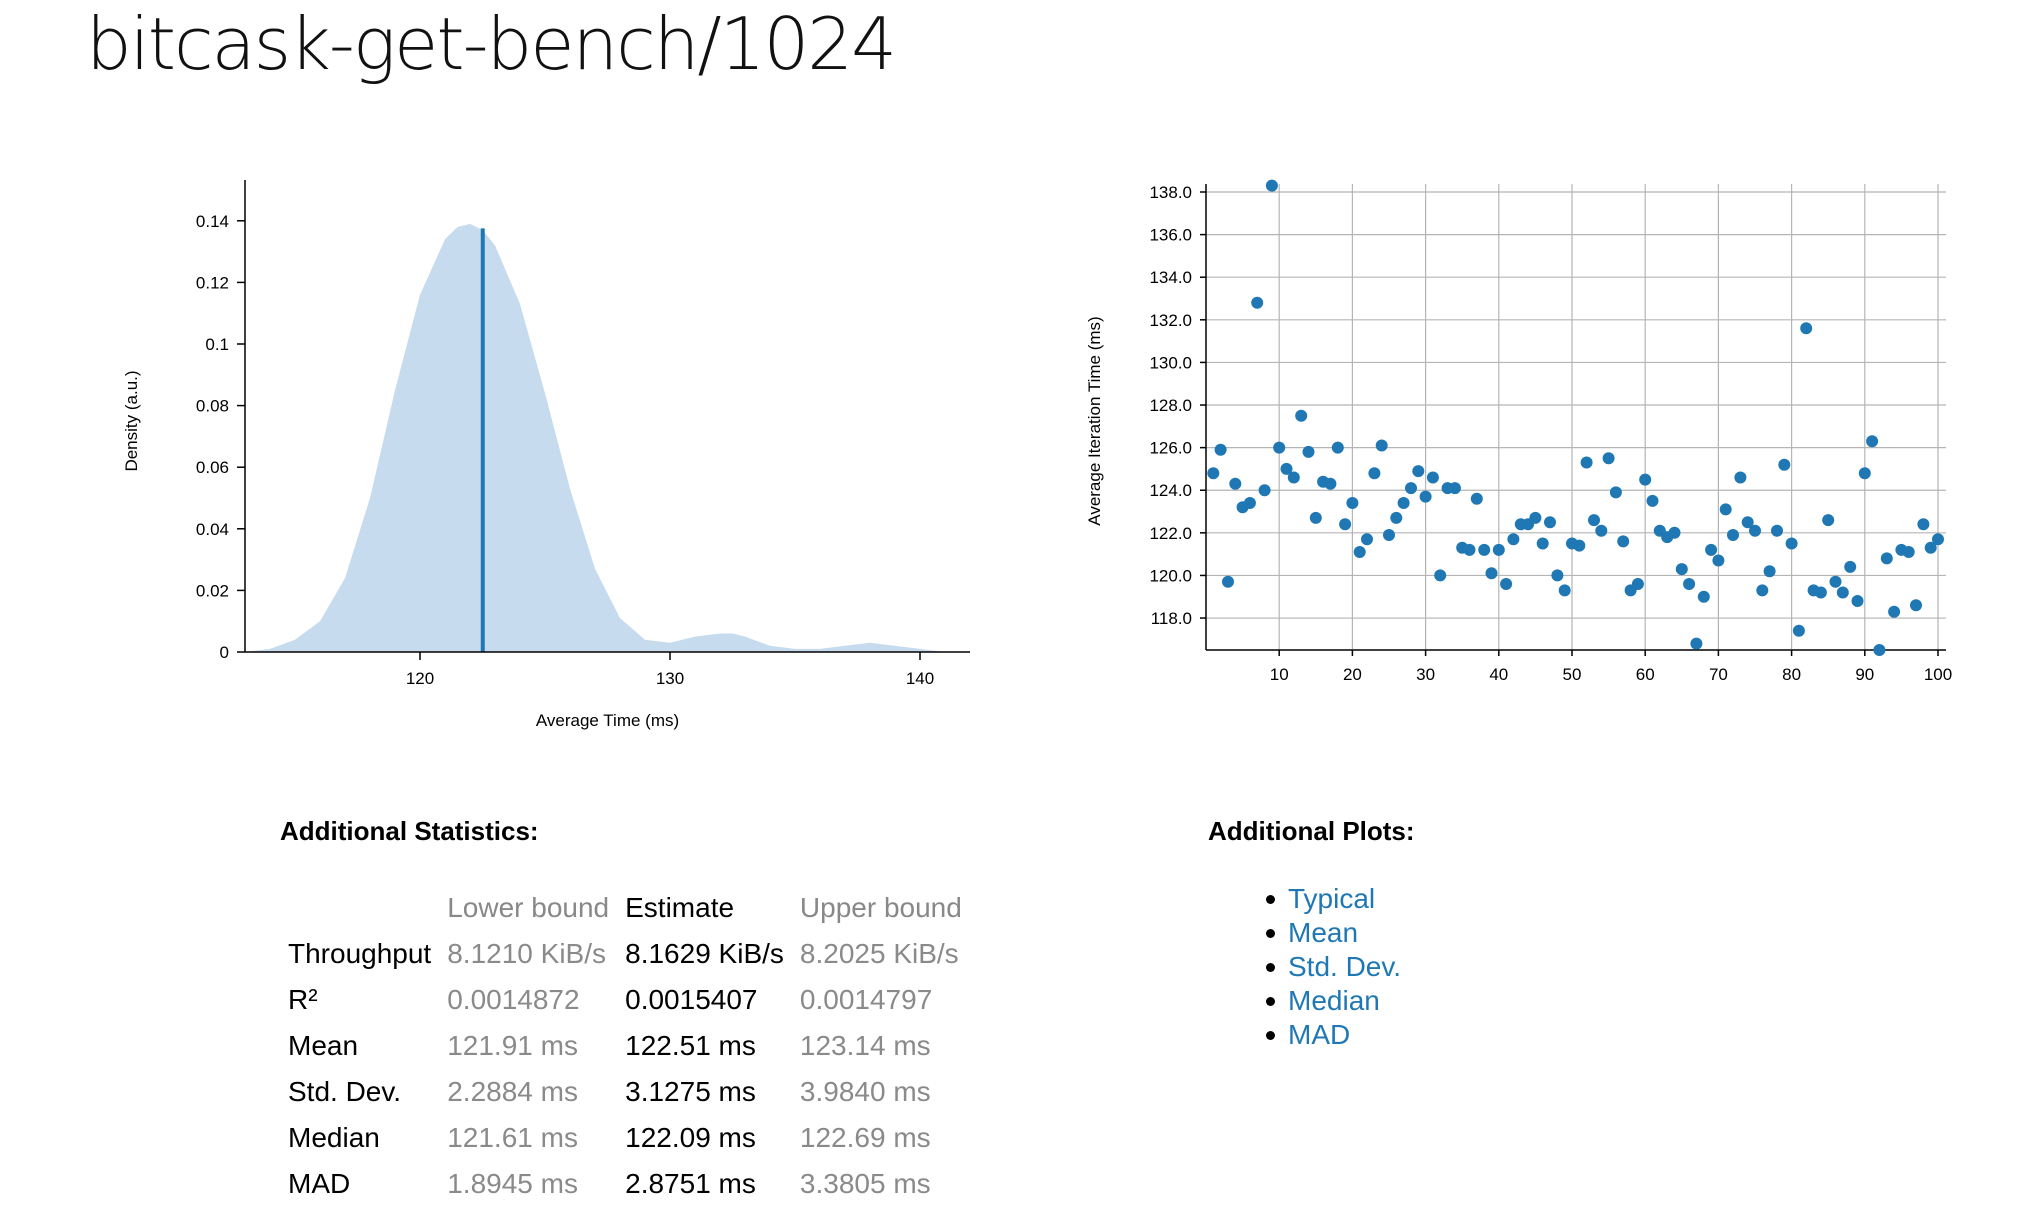 The width and height of the screenshot is (2034, 1220). I want to click on statistics-estimate: 2.8751 ms, so click(690, 1183).